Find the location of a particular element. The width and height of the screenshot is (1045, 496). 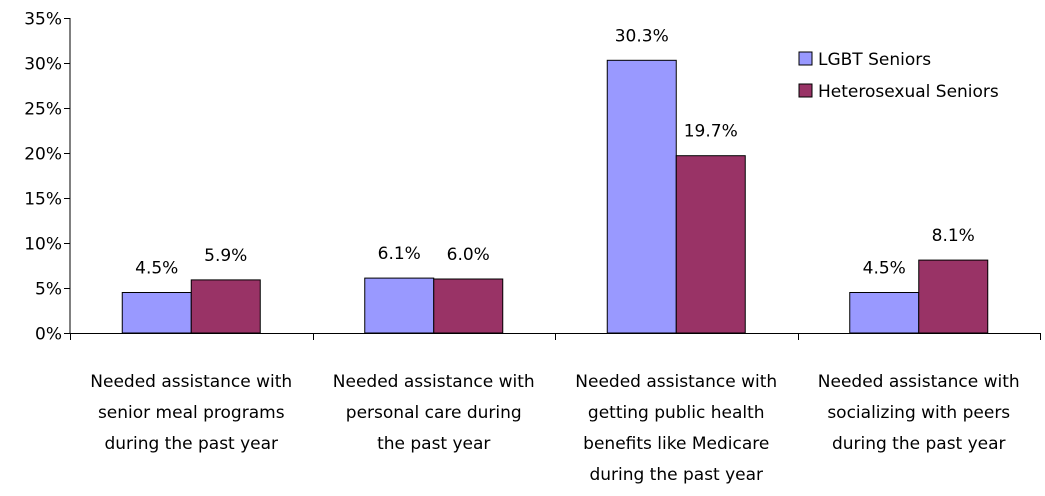

y-tick-label: 30% is located at coordinates (43, 65).